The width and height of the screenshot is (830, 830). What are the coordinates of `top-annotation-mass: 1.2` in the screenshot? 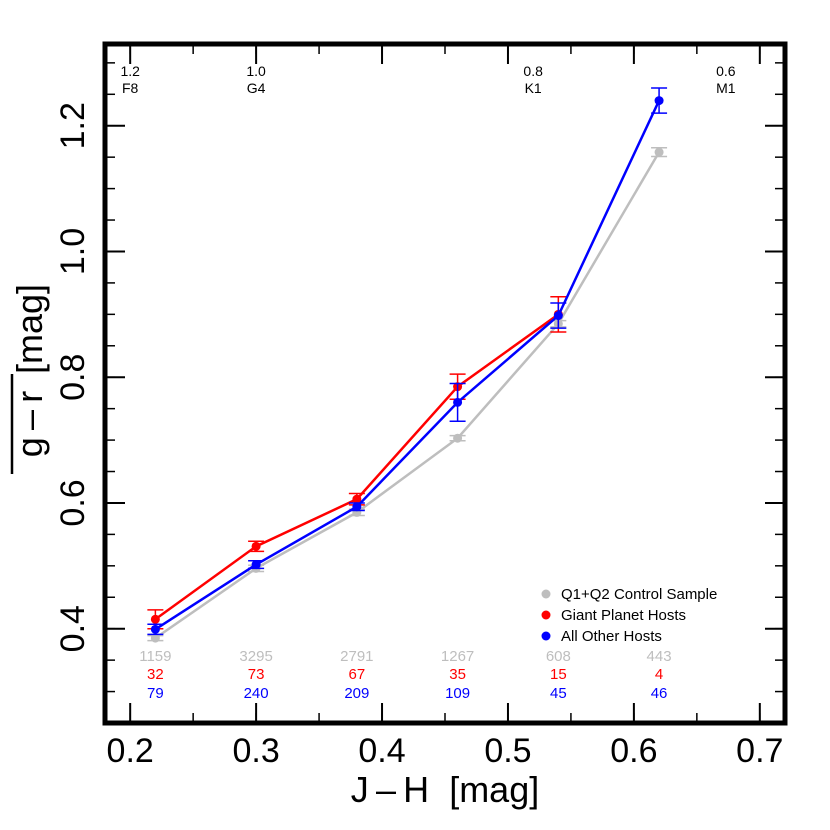 It's located at (130, 71).